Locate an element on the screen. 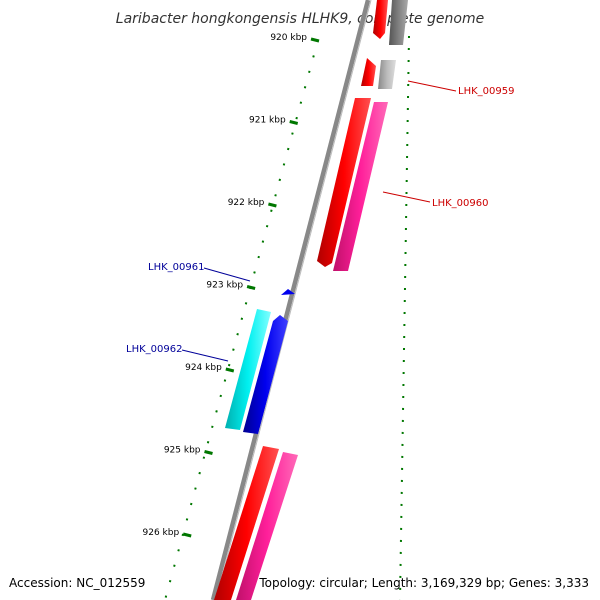 The width and height of the screenshot is (600, 600). scale-tick-label: 926 kbp is located at coordinates (161, 533).